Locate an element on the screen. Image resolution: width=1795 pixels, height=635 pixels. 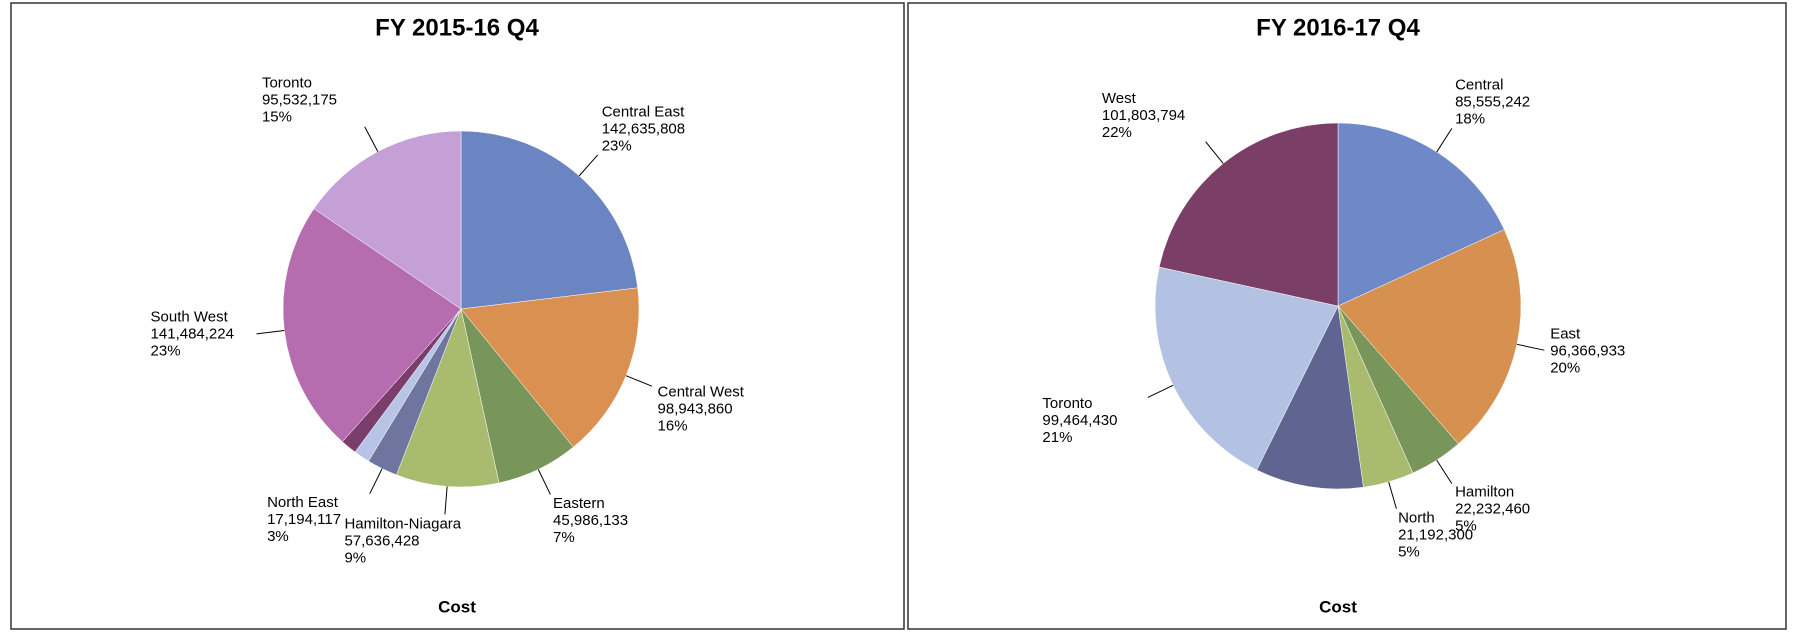
slice-value-label: 96,366,933 is located at coordinates (1587, 350).